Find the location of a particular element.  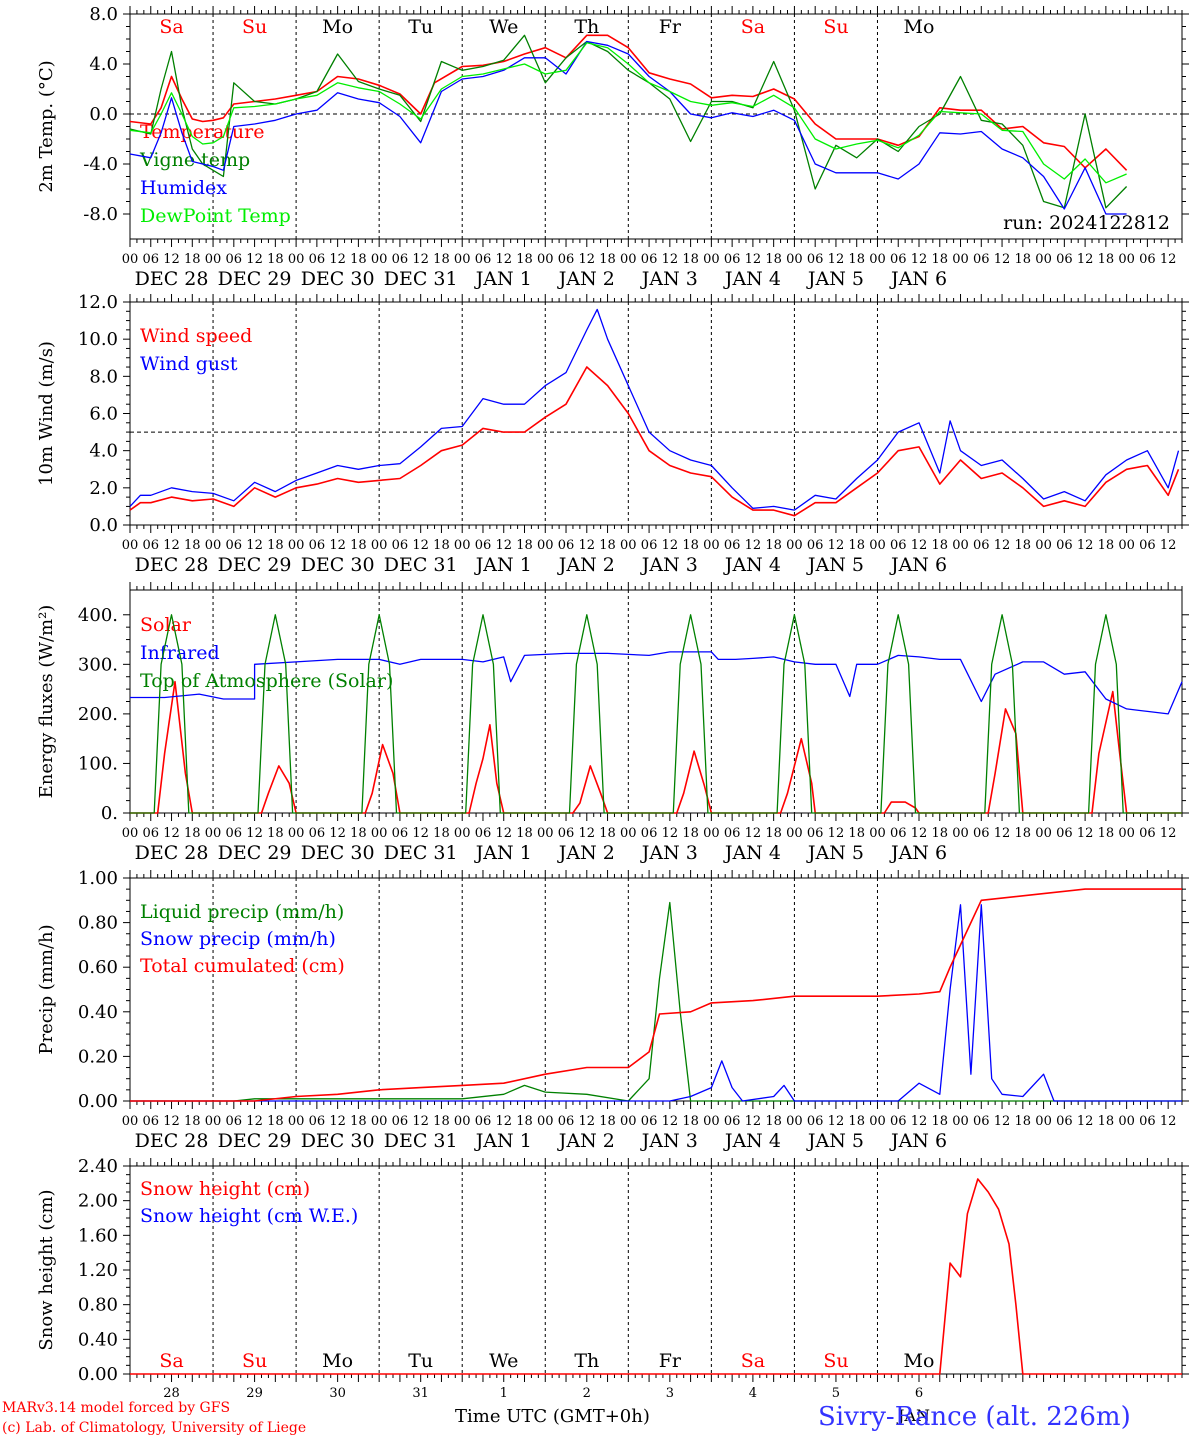

weekday-label: Th is located at coordinates (586, 1361).